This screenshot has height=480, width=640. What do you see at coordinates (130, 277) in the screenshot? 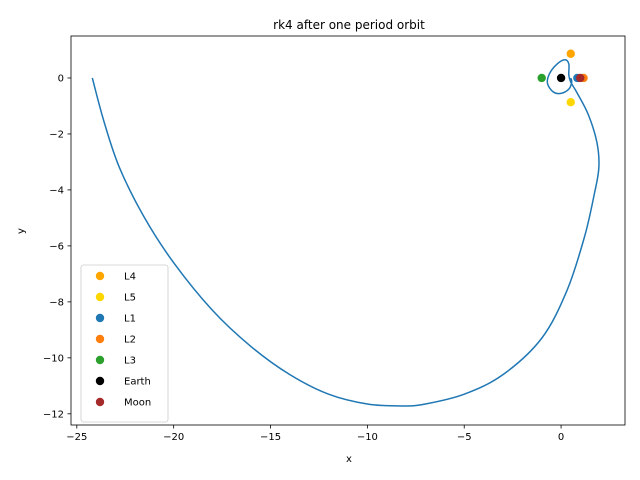
I see `legend-label-l4: L4` at bounding box center [130, 277].